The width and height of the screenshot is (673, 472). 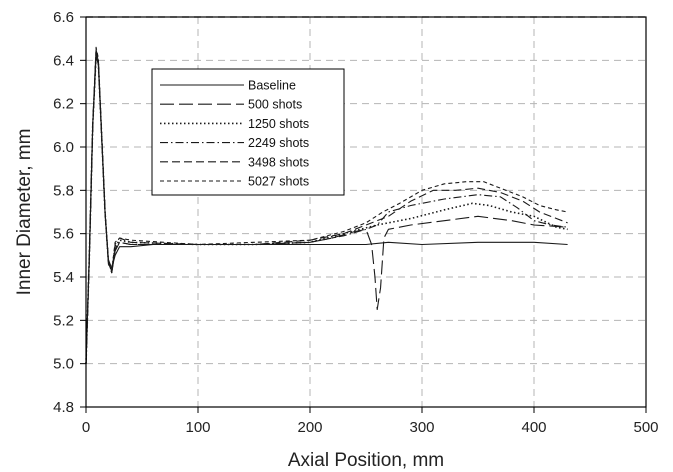 I want to click on legend-box, so click(x=248, y=132).